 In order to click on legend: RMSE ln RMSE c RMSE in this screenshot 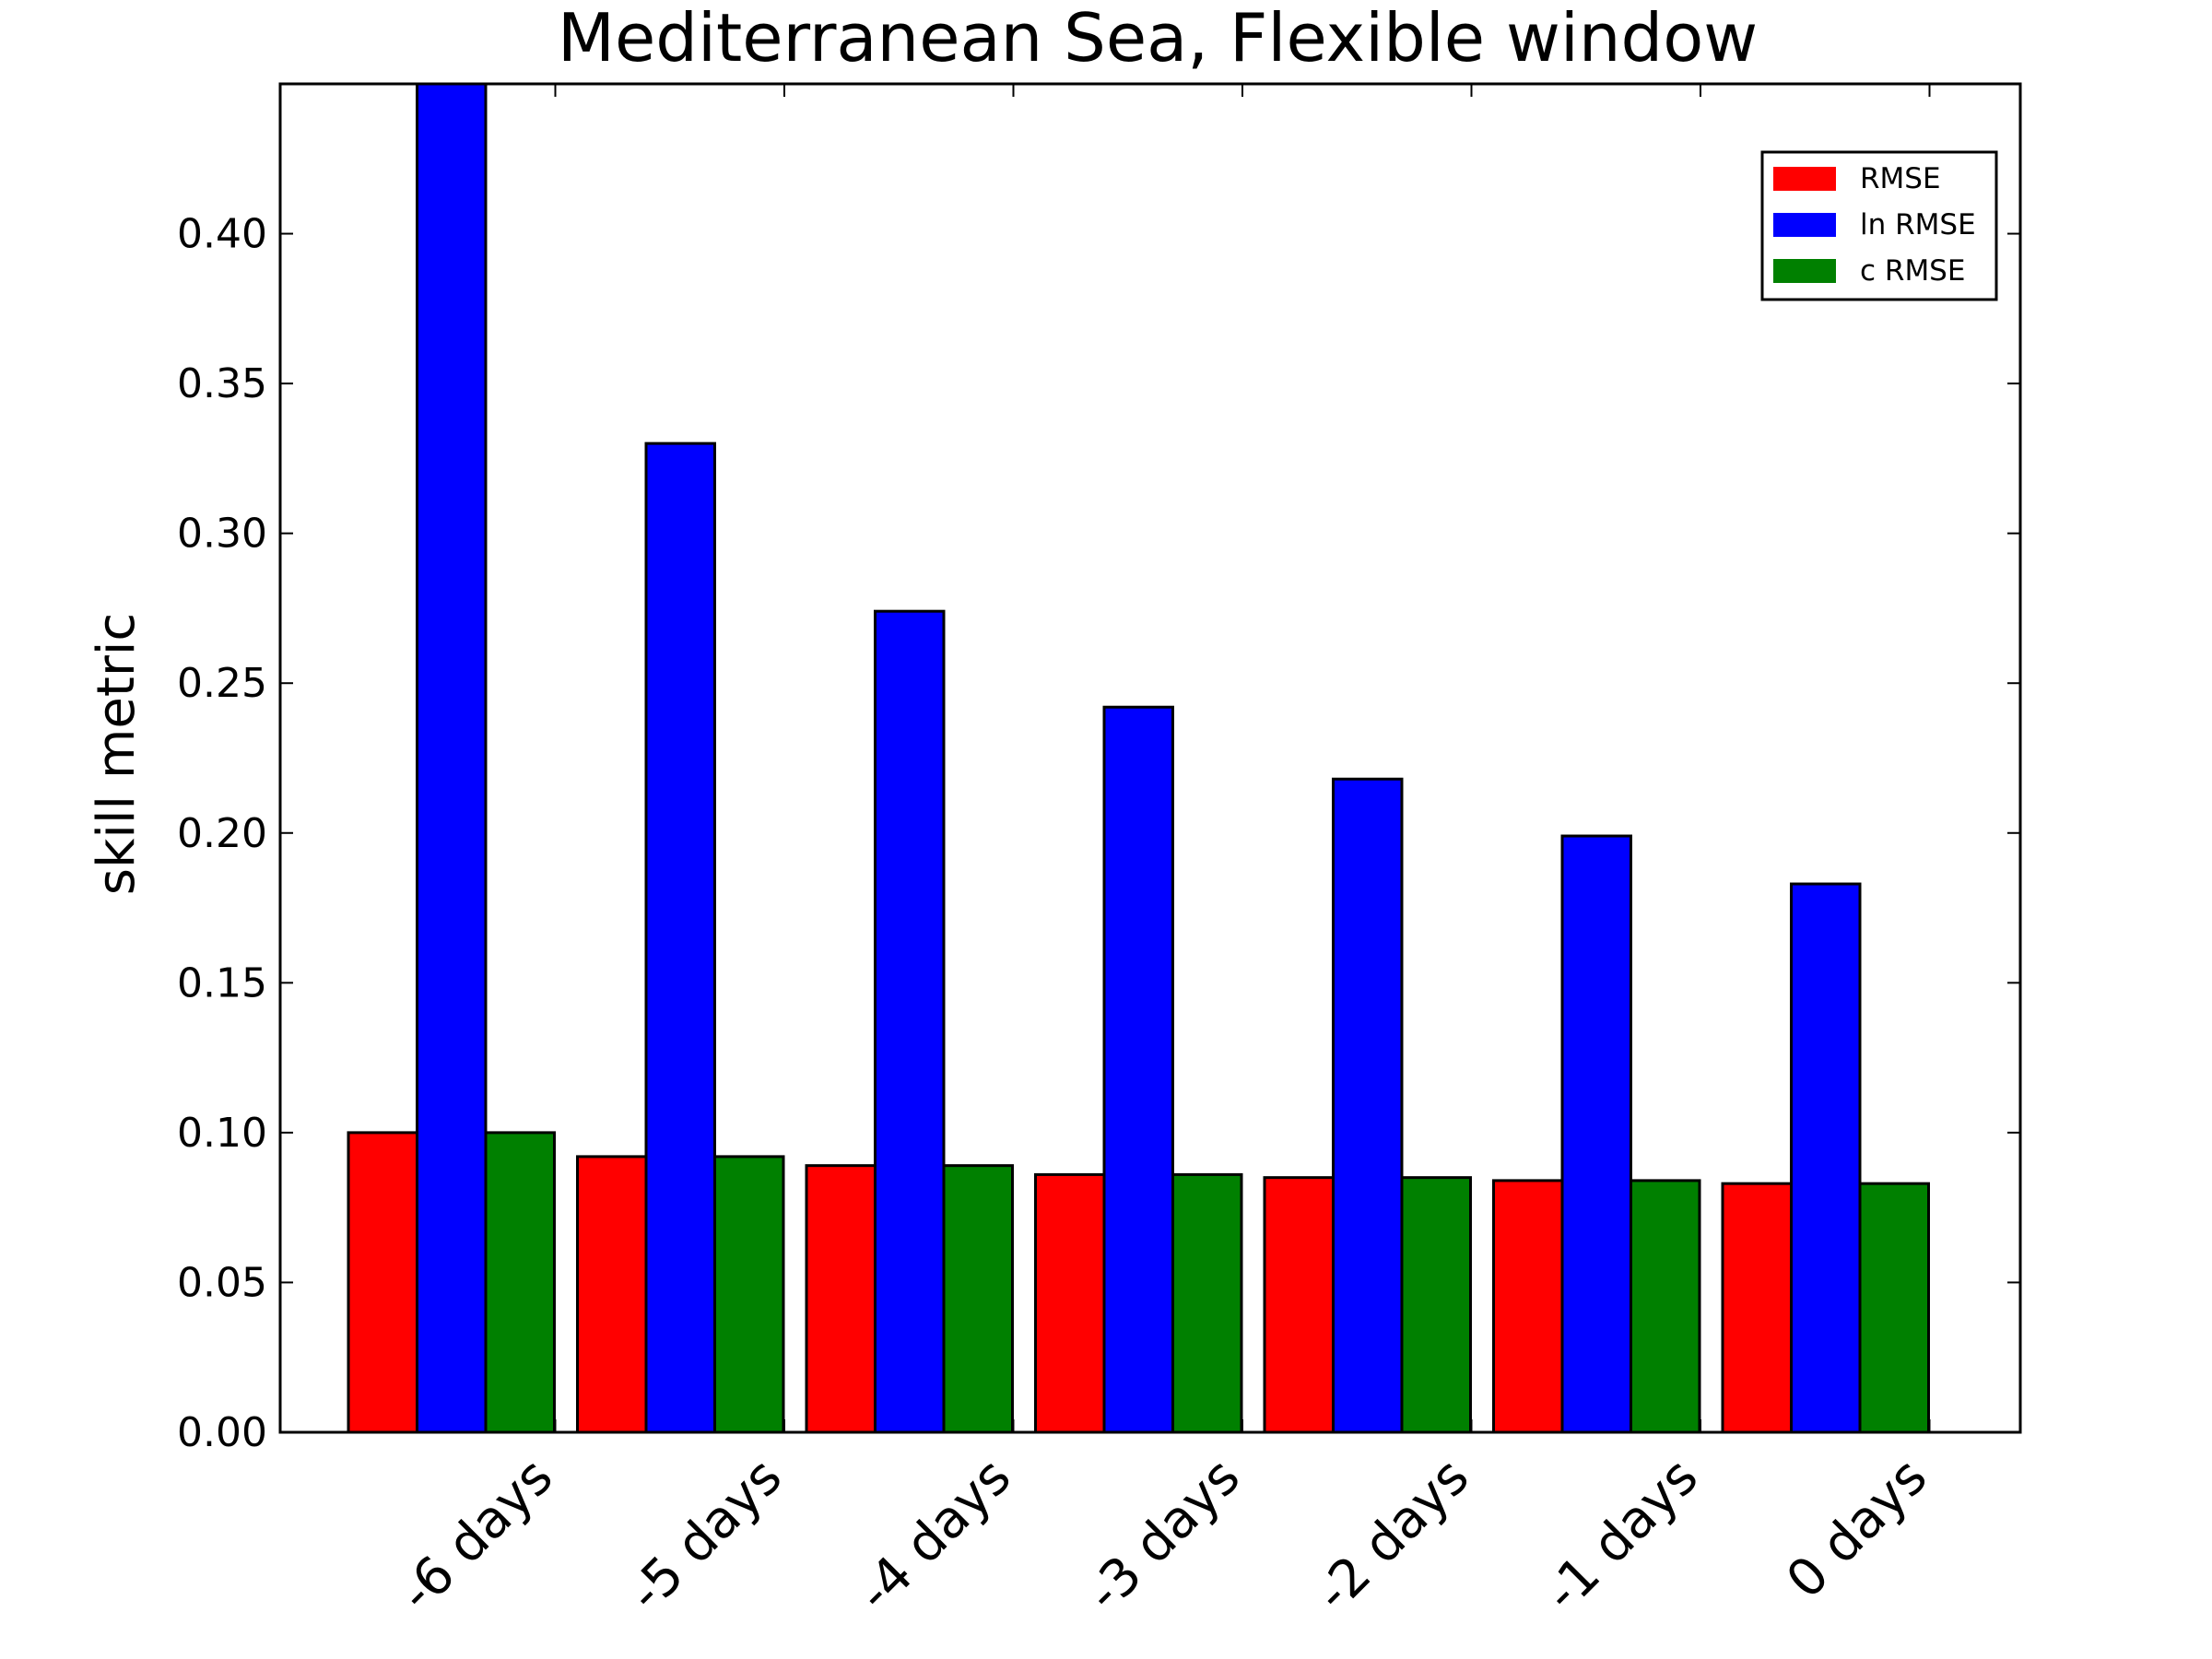, I will do `click(1879, 225)`.